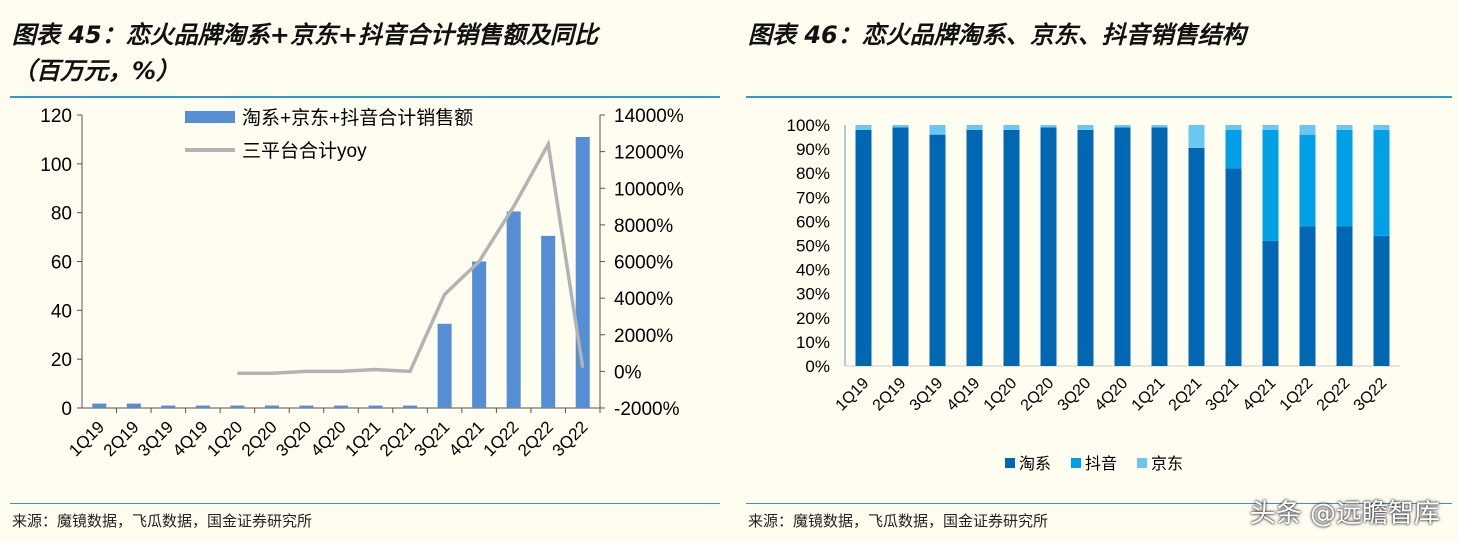 This screenshot has height=542, width=1458. Describe the element at coordinates (808, 125) in the screenshot. I see `y-tick-label: 100%` at that location.